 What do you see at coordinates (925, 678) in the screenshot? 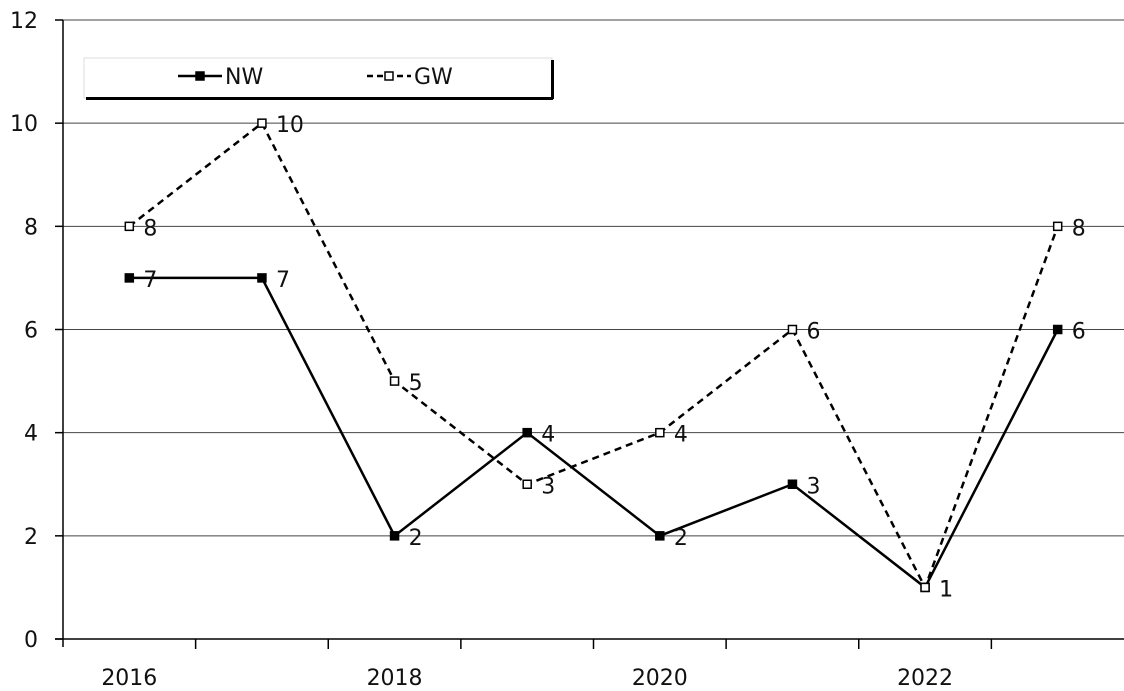
I see `x-tick-label: 2022` at bounding box center [925, 678].